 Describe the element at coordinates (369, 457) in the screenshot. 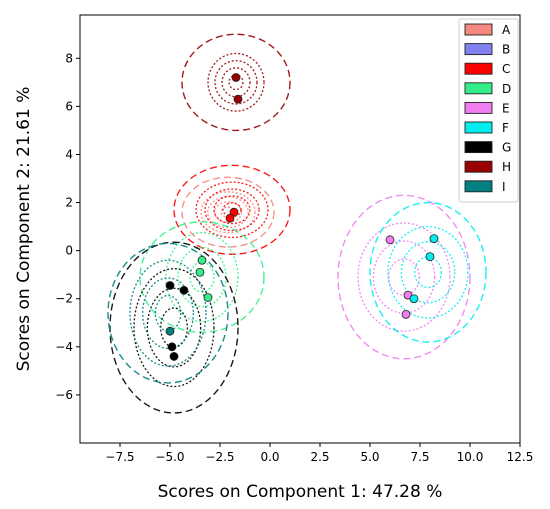

I see `x-tick-label: 5.0` at that location.